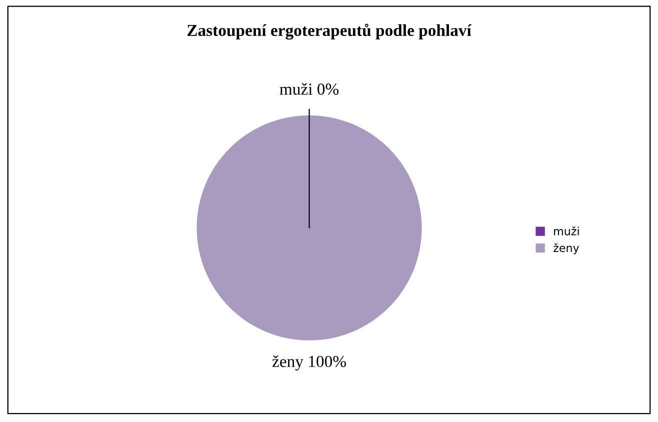  I want to click on chart-title: Zastoupení ergoterapeutů podle pohlaví, so click(329, 32).